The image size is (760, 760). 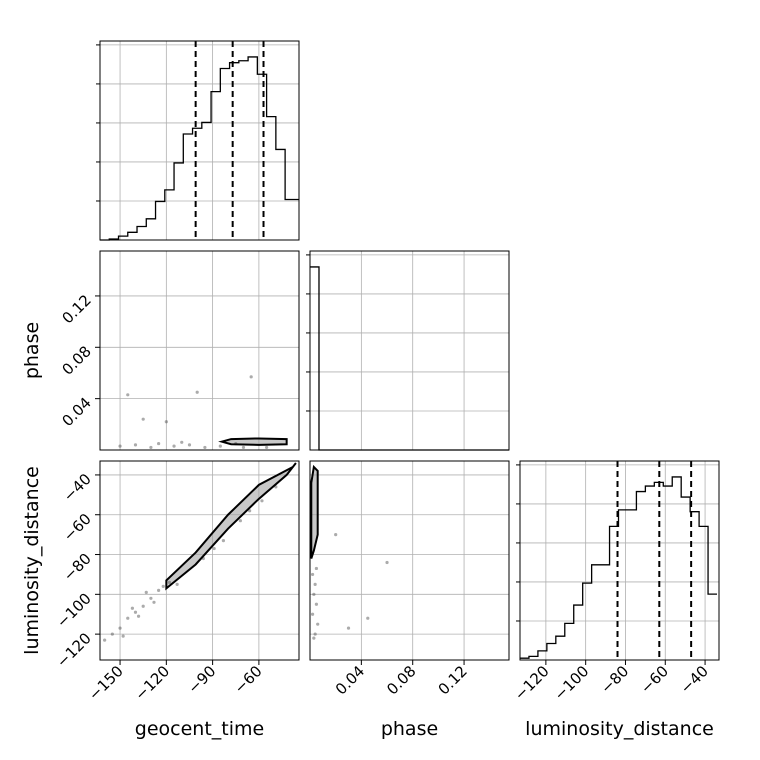 I want to click on pair-panel-geocent_time-luminosity_distance, so click(x=199, y=560).